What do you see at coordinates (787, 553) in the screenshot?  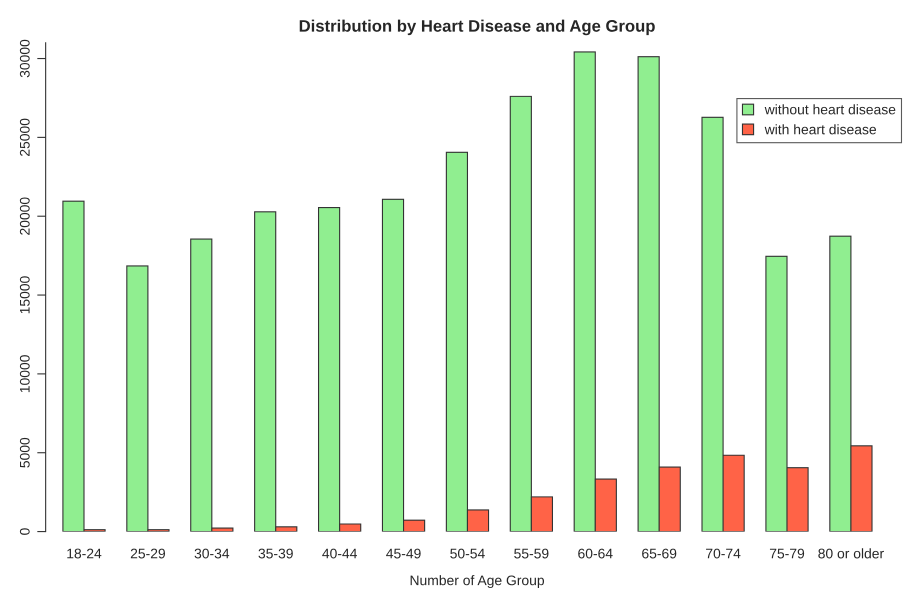 I see `x-tick-label: 75-79` at bounding box center [787, 553].